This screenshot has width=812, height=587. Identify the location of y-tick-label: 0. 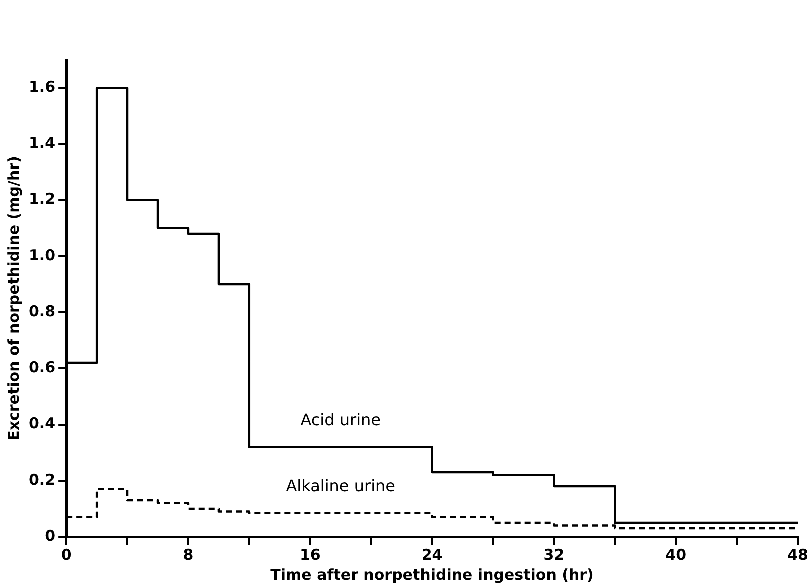
(50, 535).